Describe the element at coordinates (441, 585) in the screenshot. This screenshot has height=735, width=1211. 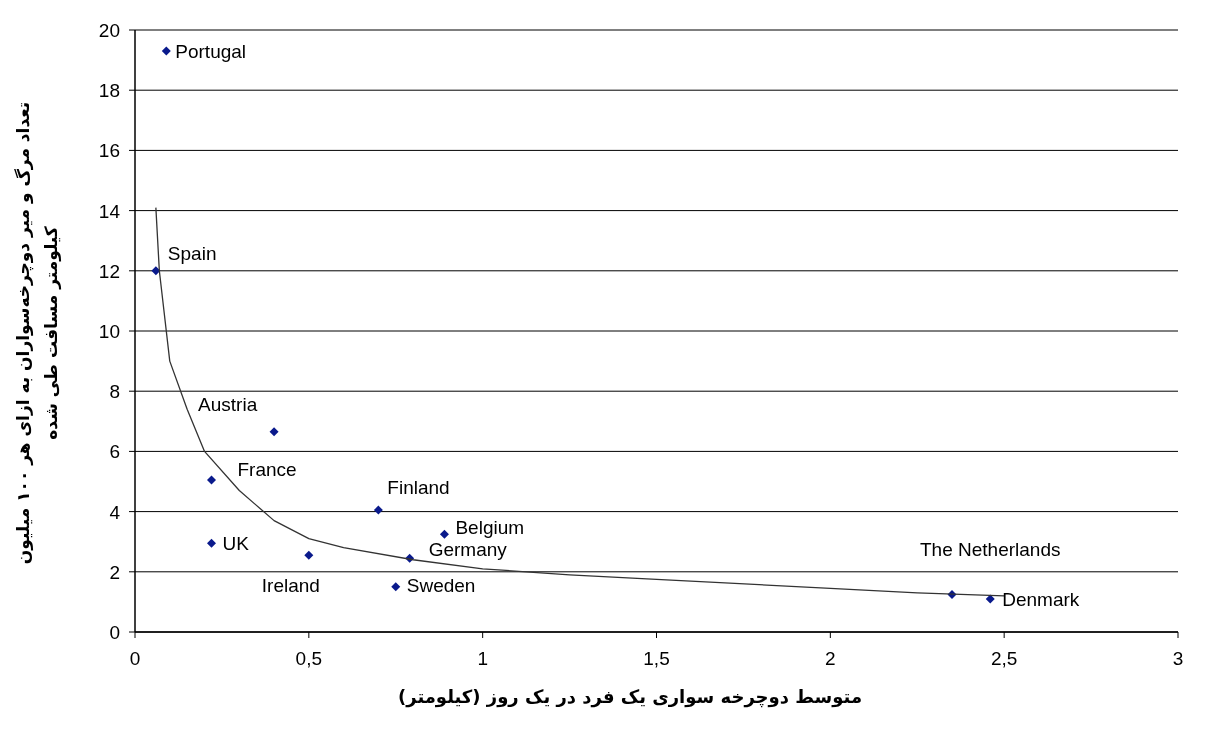
I see `annotation: Sweden` at that location.